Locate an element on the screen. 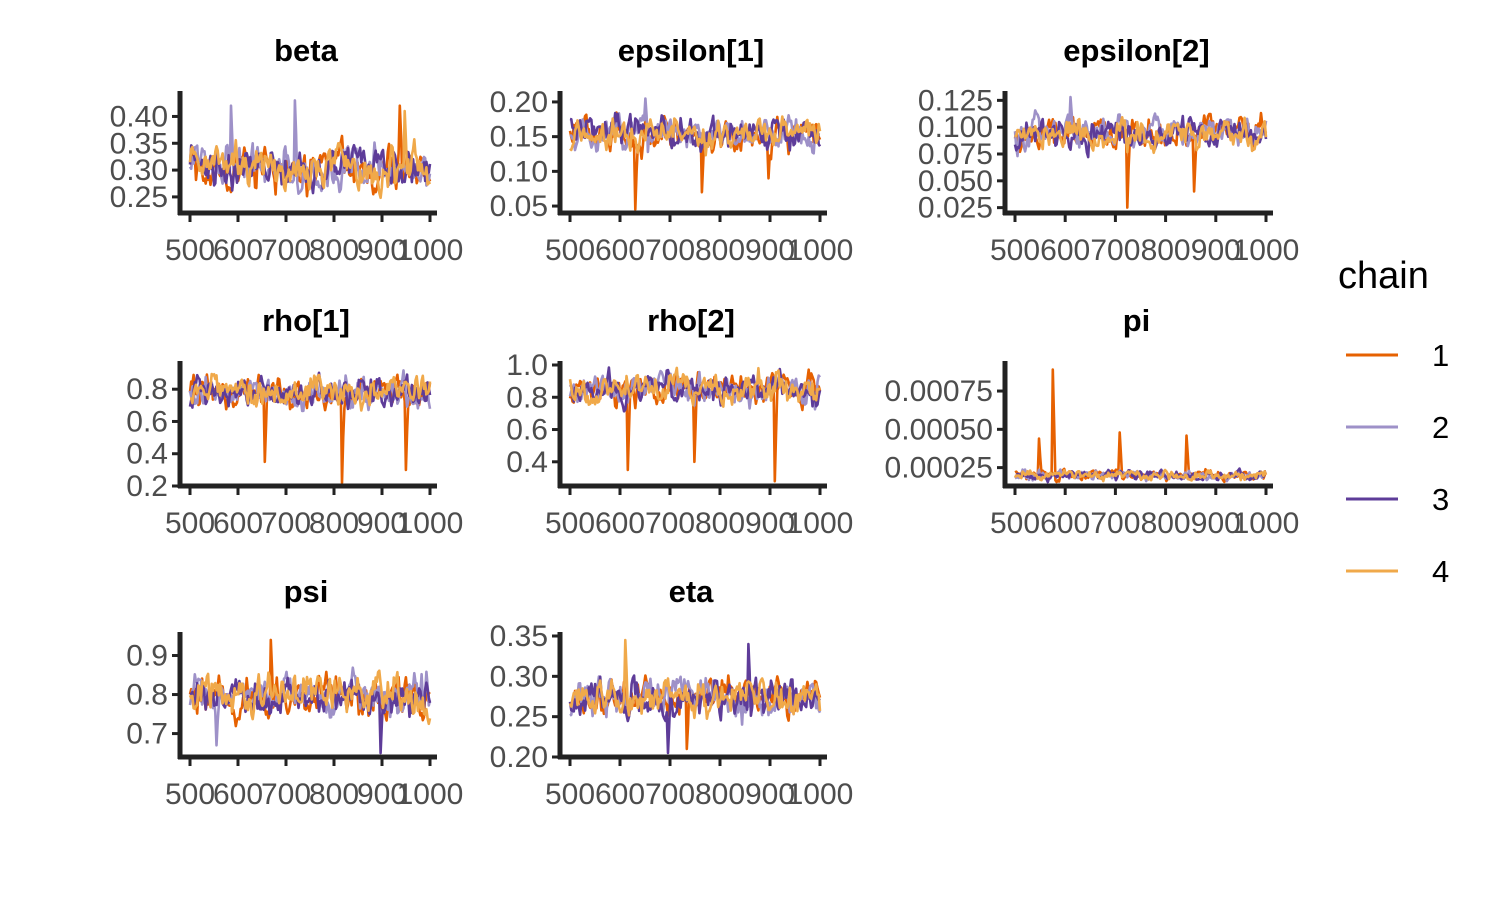  legend-label: 1 is located at coordinates (1440, 355).